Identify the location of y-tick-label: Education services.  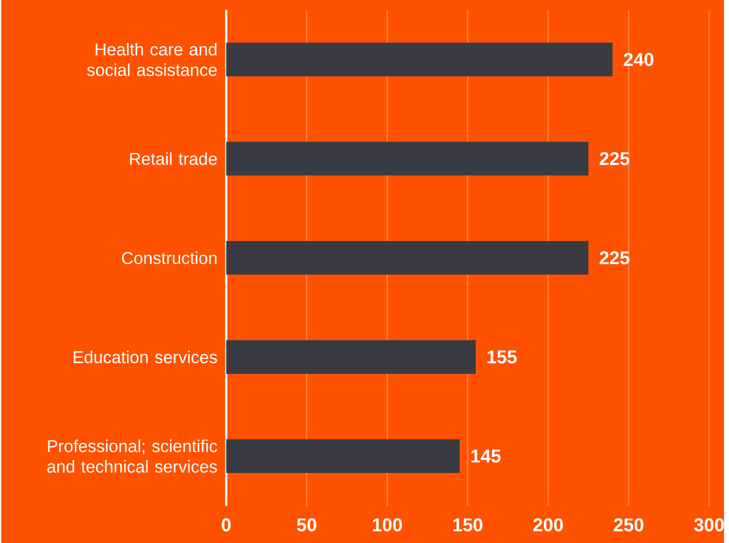
(145, 357).